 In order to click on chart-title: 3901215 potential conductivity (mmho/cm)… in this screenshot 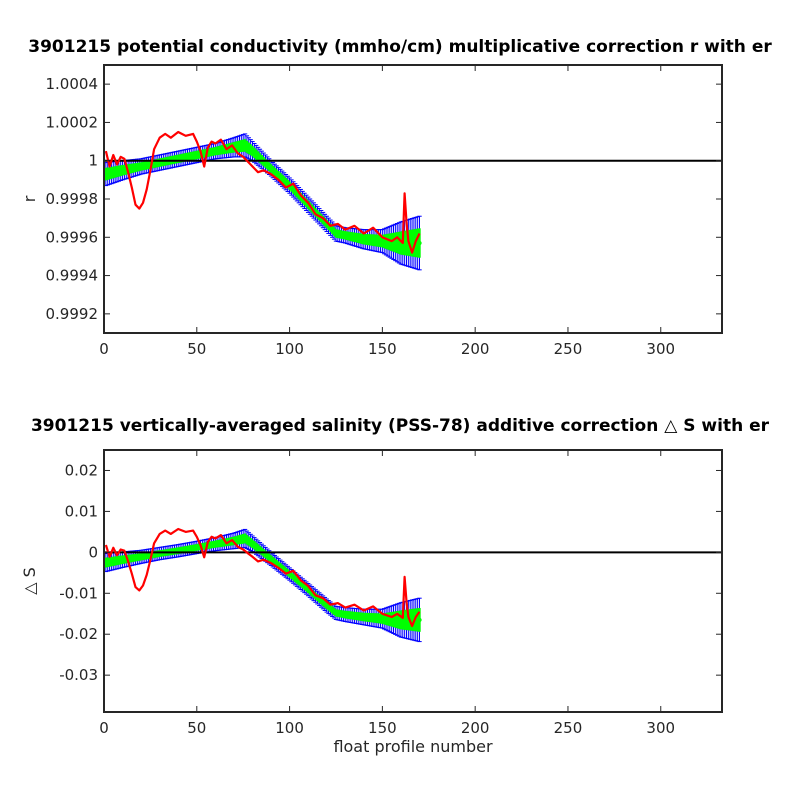, I will do `click(400, 47)`.